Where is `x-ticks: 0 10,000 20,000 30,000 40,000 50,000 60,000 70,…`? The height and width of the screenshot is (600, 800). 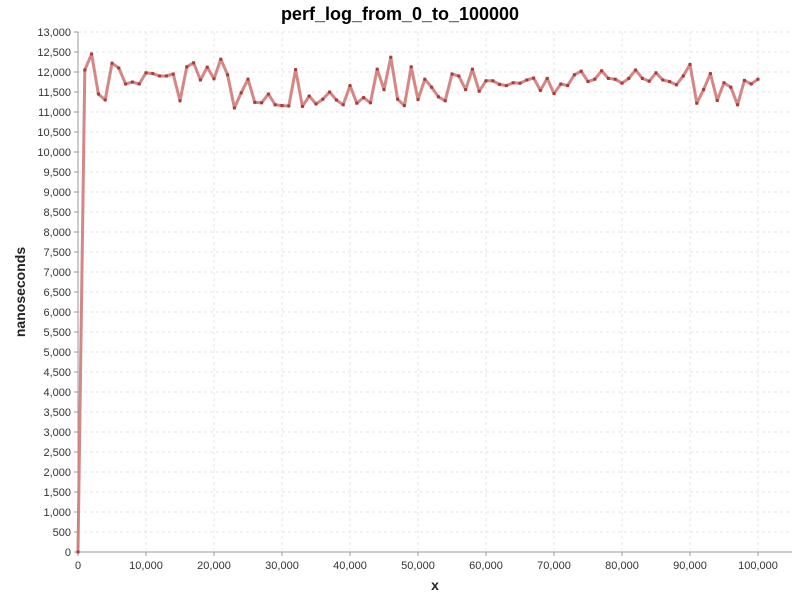
x-ticks: 0 10,000 20,000 30,000 40,000 50,000 60,000 70,… is located at coordinates (426, 562).